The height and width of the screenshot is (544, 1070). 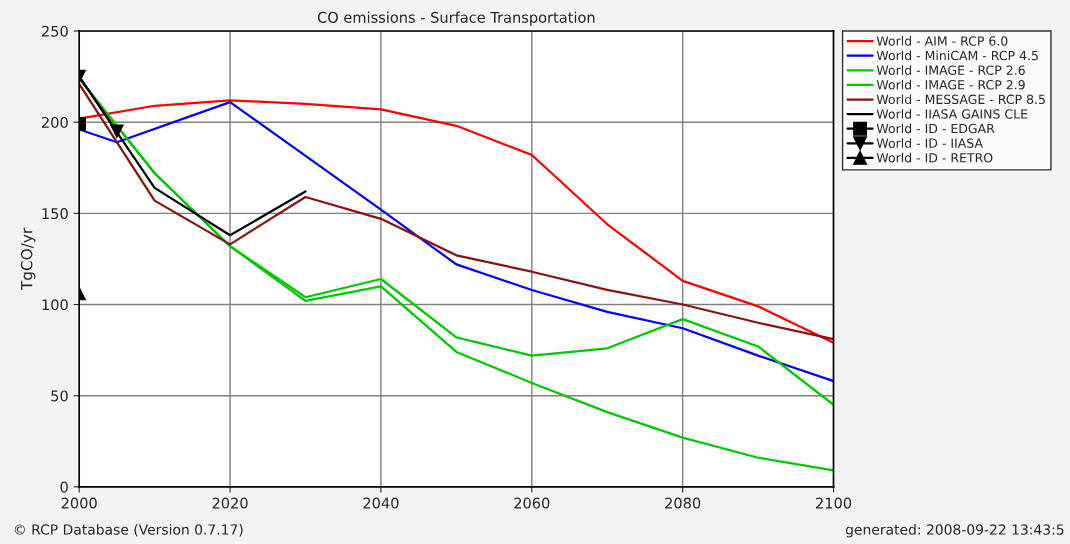 I want to click on y-tick-label: 100, so click(x=55, y=305).